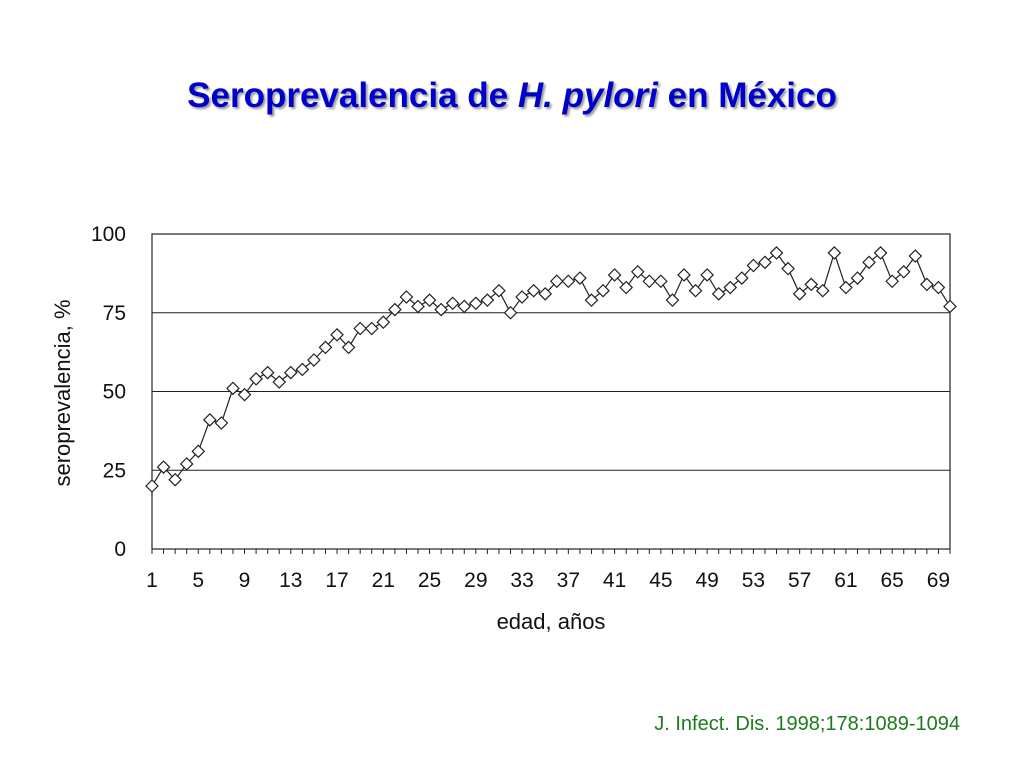 The height and width of the screenshot is (768, 1024). I want to click on y-tick-label-50: 50, so click(114, 392).